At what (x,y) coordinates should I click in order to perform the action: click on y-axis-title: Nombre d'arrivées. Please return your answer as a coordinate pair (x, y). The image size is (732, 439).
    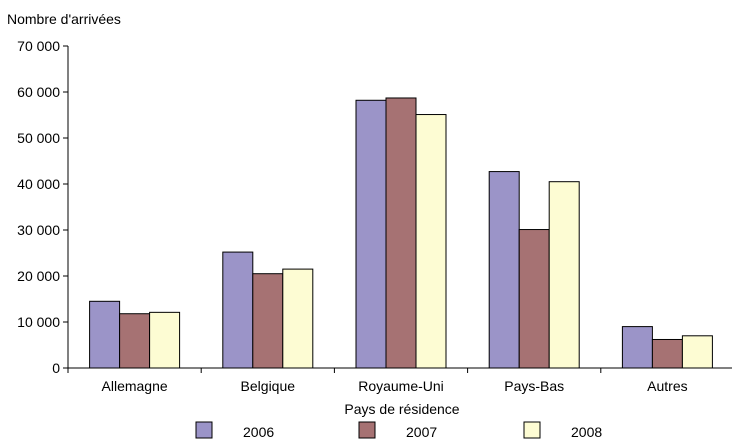
    Looking at the image, I should click on (64, 19).